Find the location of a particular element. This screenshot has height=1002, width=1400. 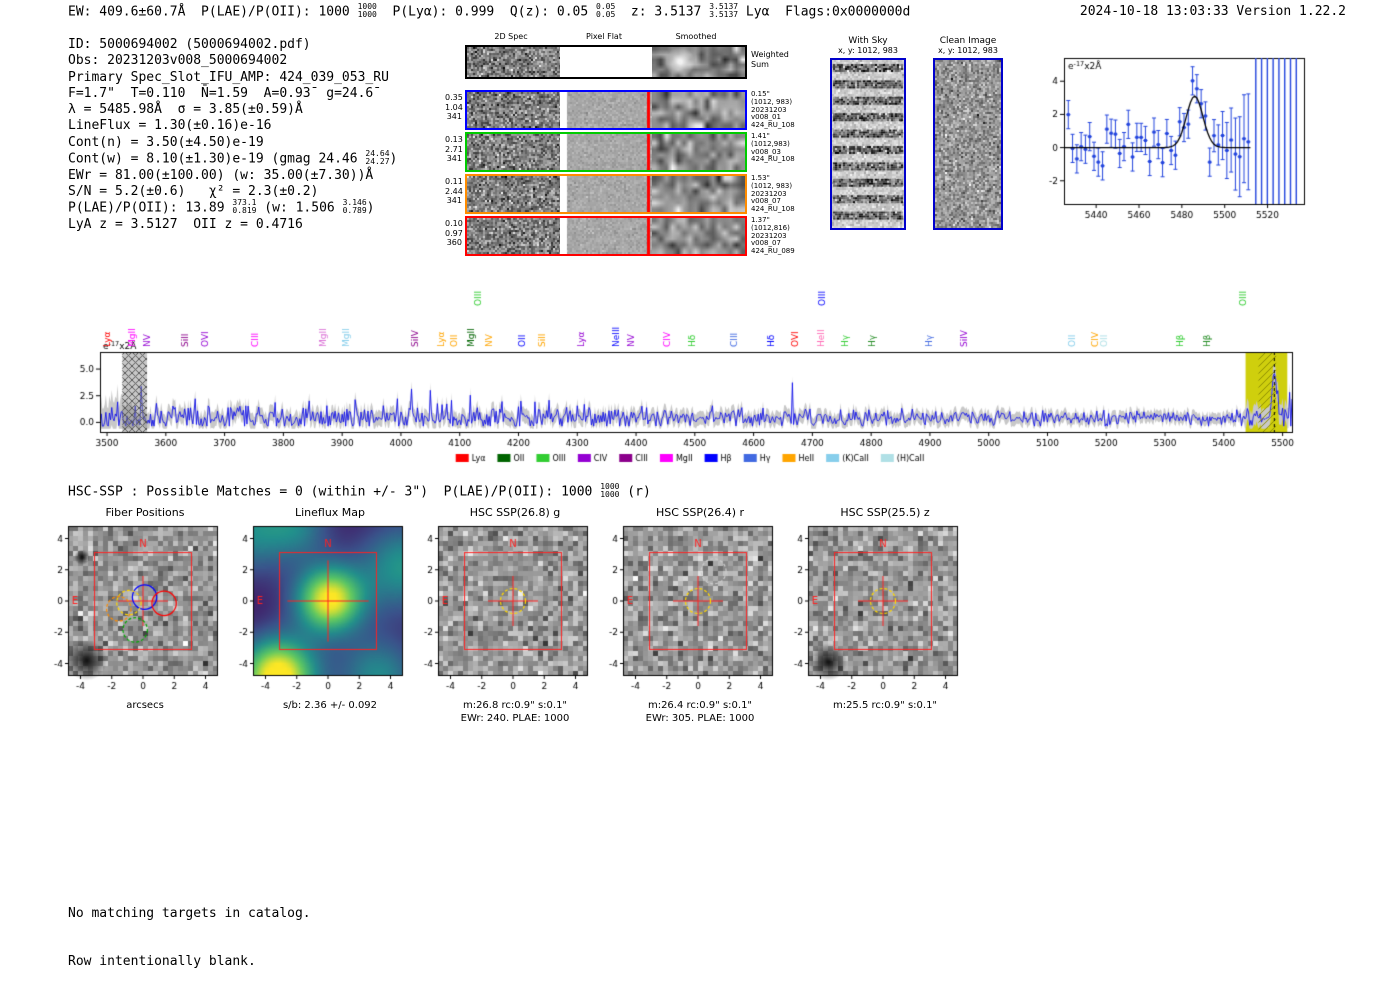

info-line: F=1.7" T=0.110 N̄=1.59 A=0.93̄ g=24.6̄ is located at coordinates (221, 93).